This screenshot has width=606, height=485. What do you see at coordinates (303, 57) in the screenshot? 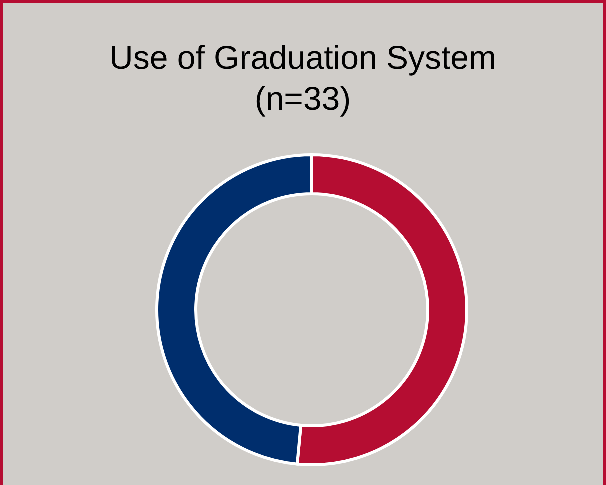
I see `chart-title: Use of Graduation System` at bounding box center [303, 57].